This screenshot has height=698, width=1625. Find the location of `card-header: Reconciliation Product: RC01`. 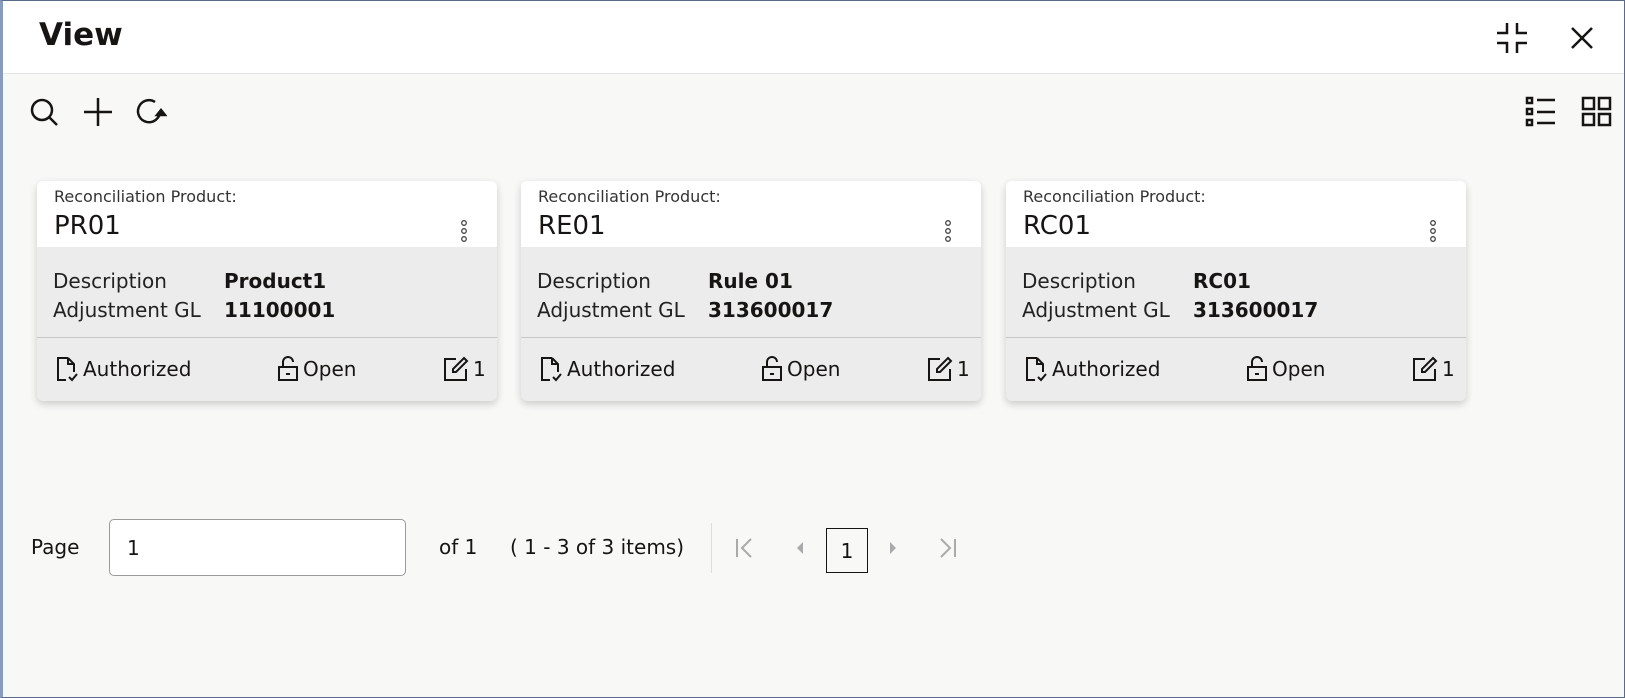

card-header: Reconciliation Product: RC01 is located at coordinates (1236, 214).